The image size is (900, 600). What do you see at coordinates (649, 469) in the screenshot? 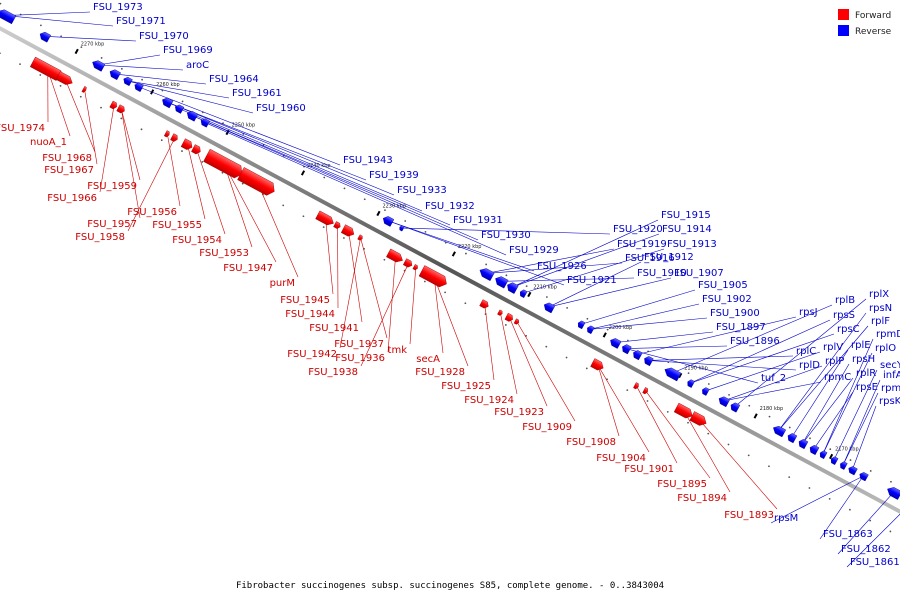
I see `forward-gene-label: FSU_1901` at bounding box center [649, 469].